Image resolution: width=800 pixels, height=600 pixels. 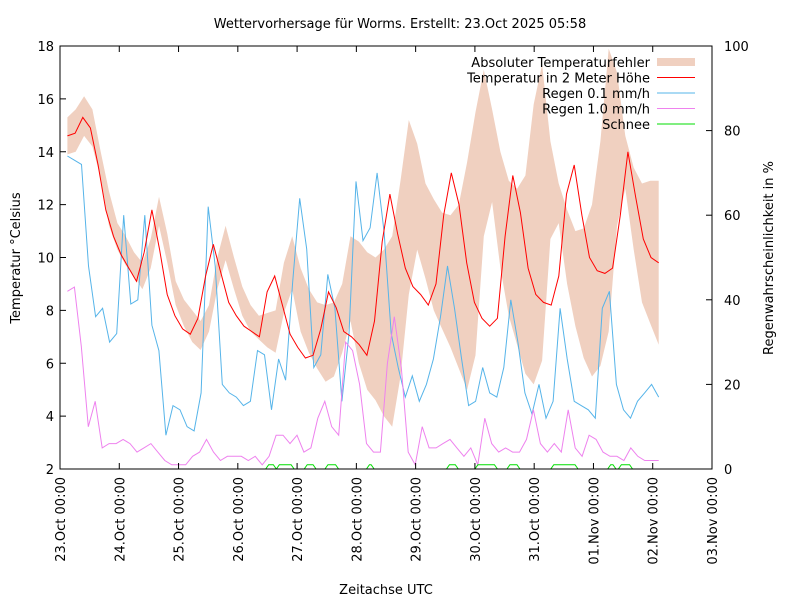 I want to click on left-y-tick-label: 16, so click(x=45, y=100).